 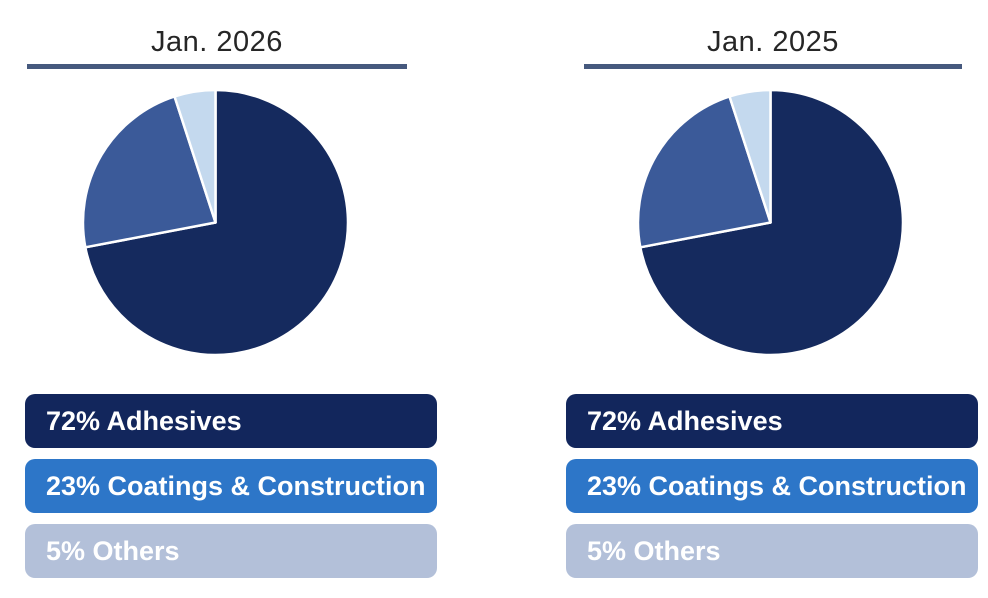 What do you see at coordinates (773, 42) in the screenshot?
I see `chart-title-2025: Jan. 2025` at bounding box center [773, 42].